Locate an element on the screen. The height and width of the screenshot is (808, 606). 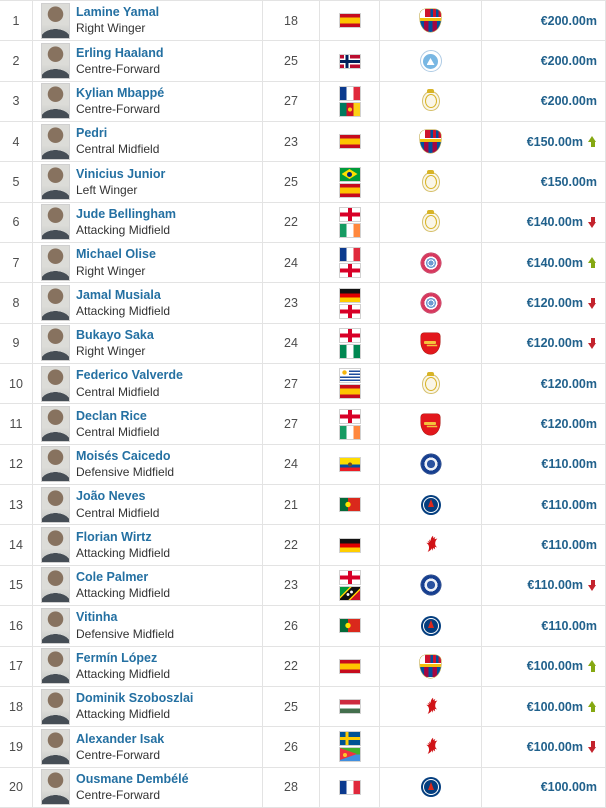
player-name-link: Fermín López is located at coordinates (117, 657).